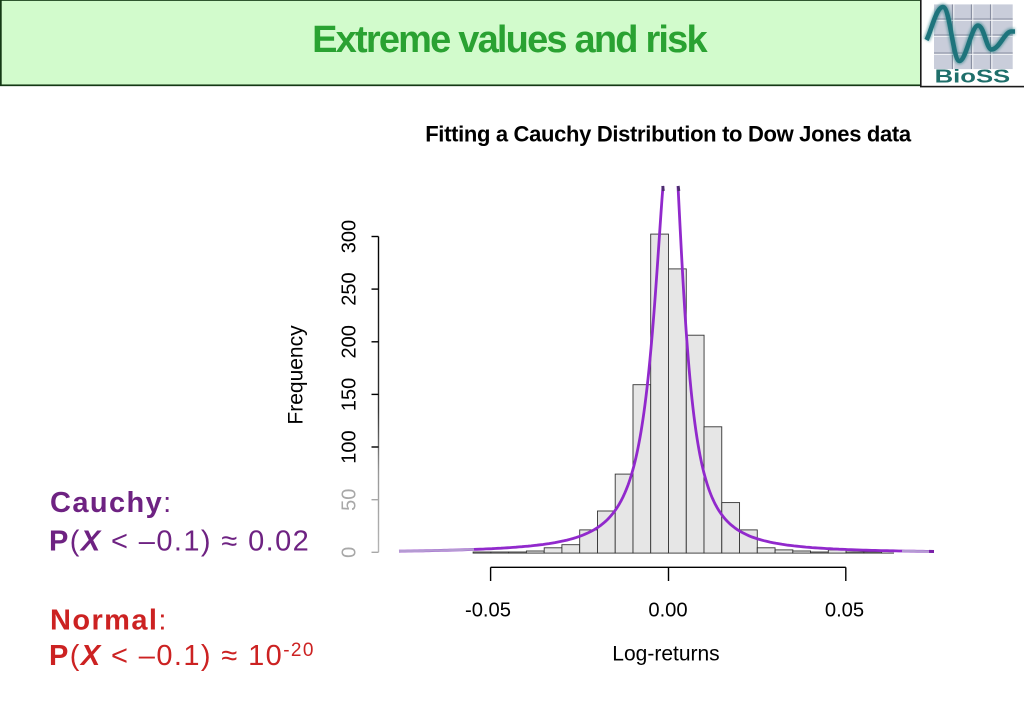 This screenshot has width=1024, height=709. Describe the element at coordinates (665, 654) in the screenshot. I see `svg-text: Log-returns` at that location.